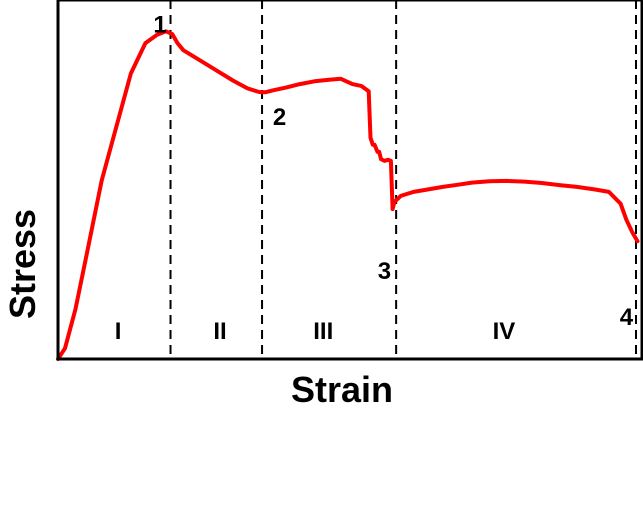 The image size is (643, 531). What do you see at coordinates (22, 264) in the screenshot?
I see `y-axis-label: Stress` at bounding box center [22, 264].